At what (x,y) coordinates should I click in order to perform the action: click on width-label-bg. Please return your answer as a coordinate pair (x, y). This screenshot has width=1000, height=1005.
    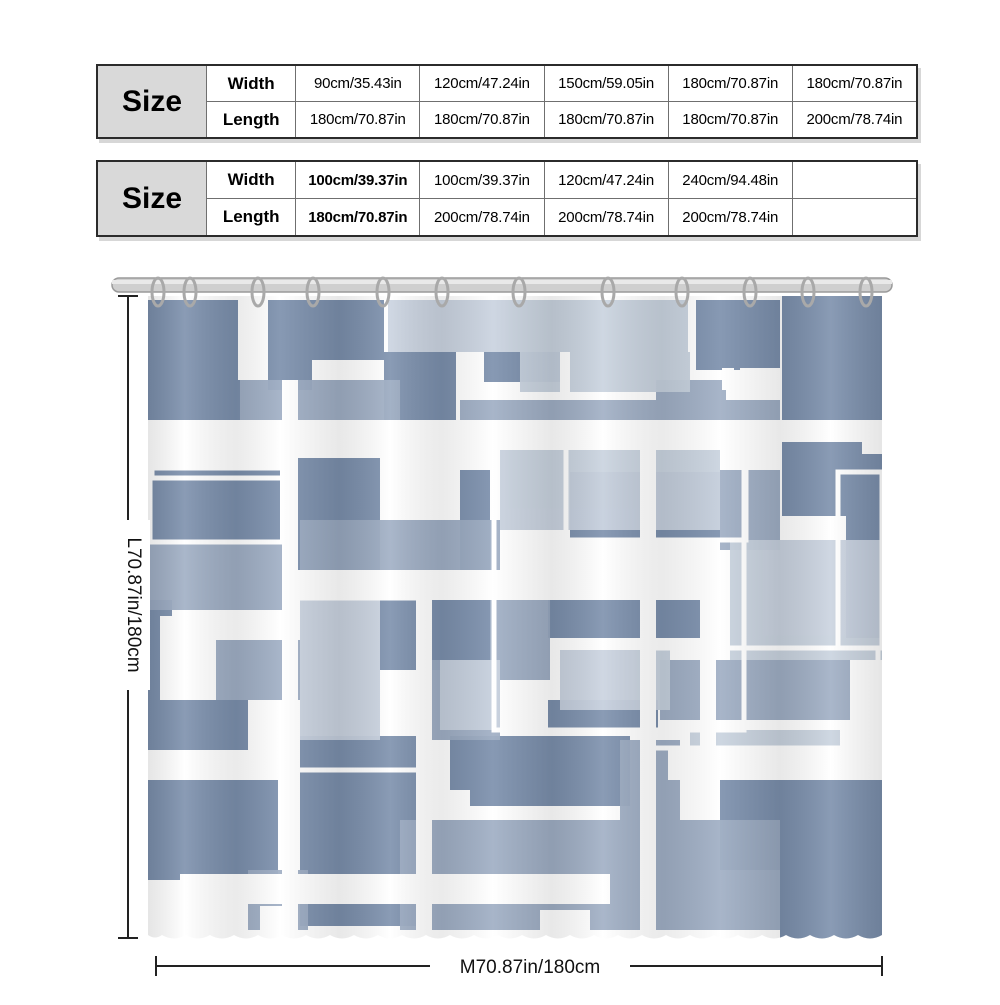
    Looking at the image, I should click on (530, 967).